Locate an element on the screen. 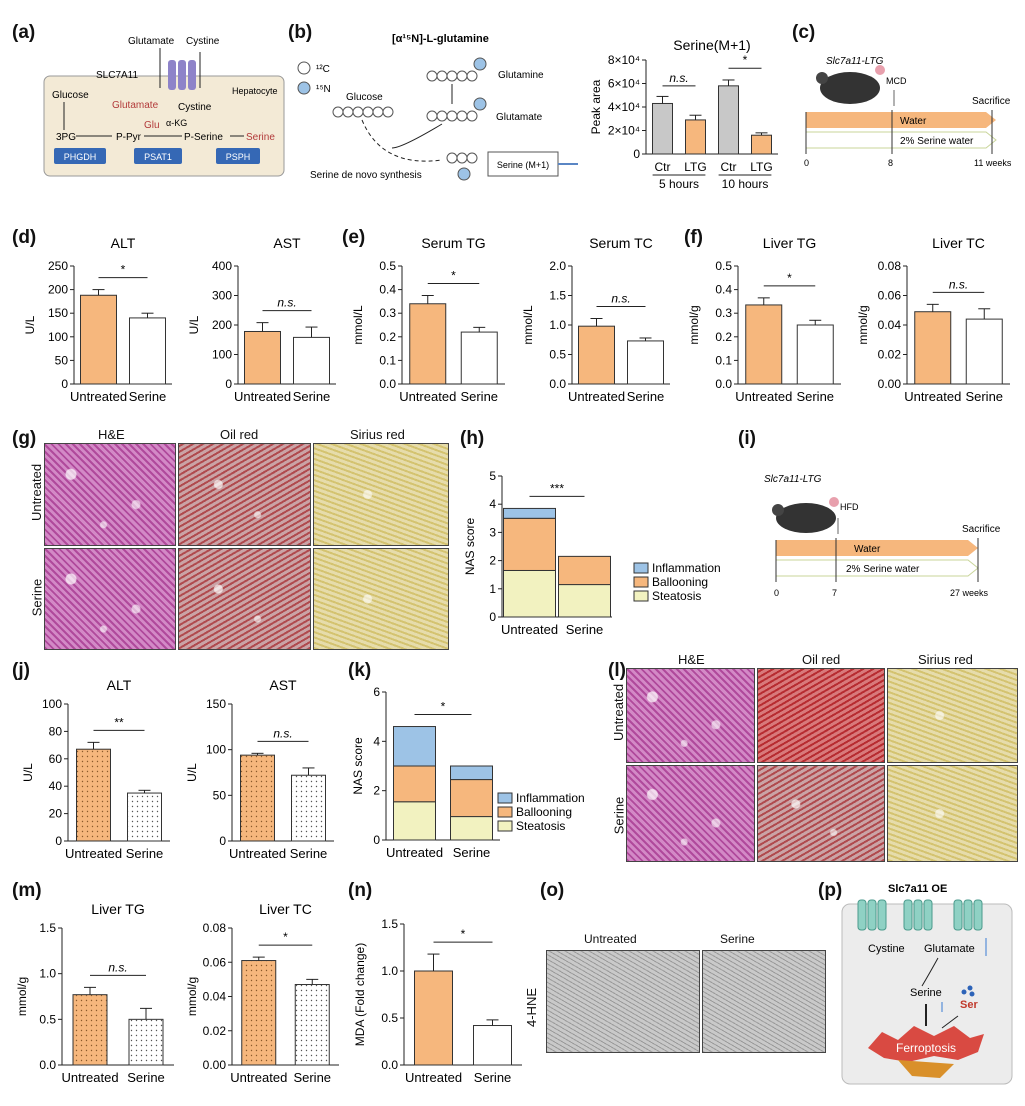  y-tick-label: 4×10⁴ is located at coordinates (624, 107).